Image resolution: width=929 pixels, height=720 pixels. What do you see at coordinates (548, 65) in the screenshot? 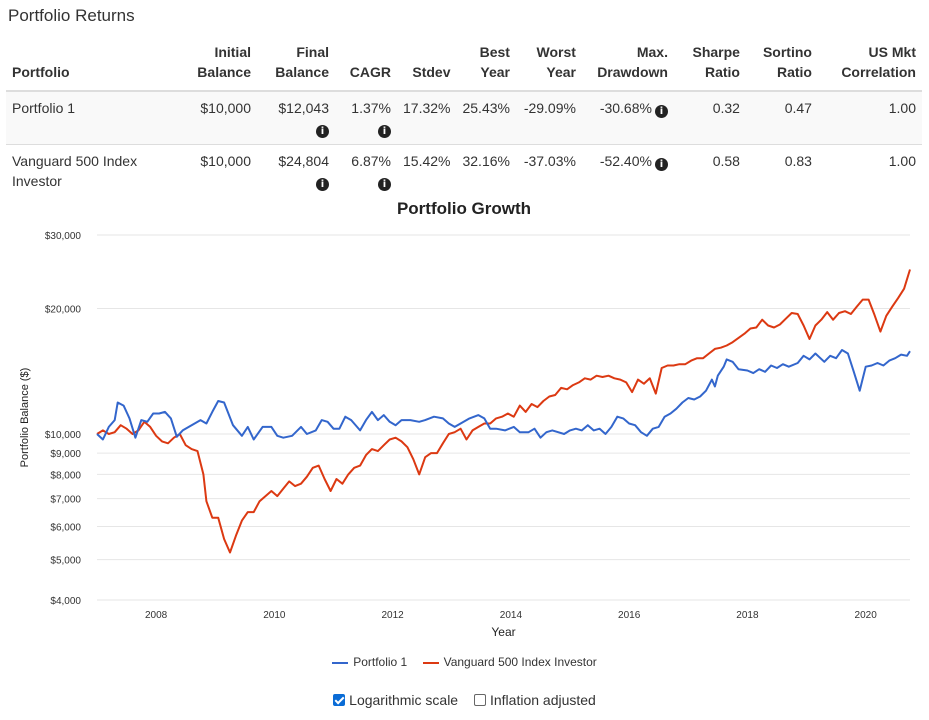
I see `col-worst-year: Worst Year` at bounding box center [548, 65].